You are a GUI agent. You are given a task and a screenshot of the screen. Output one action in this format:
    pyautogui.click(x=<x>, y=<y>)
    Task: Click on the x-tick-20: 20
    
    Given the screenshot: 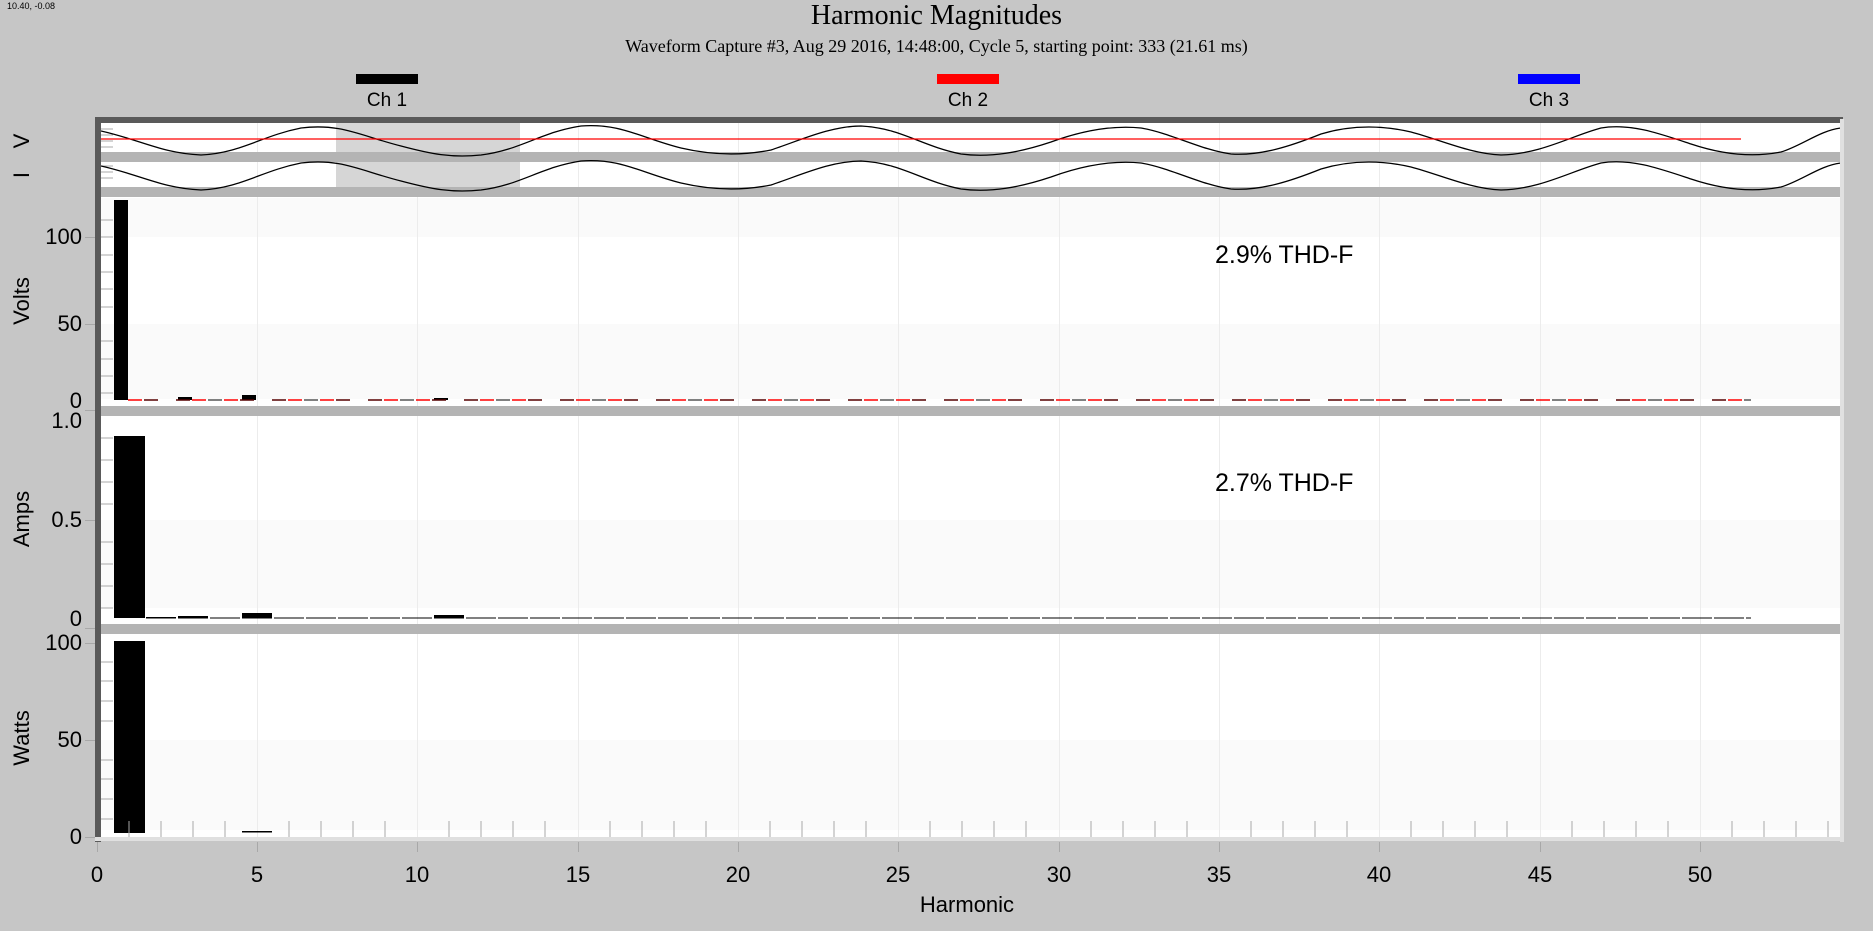 What is the action you would take?
    pyautogui.click(x=738, y=874)
    